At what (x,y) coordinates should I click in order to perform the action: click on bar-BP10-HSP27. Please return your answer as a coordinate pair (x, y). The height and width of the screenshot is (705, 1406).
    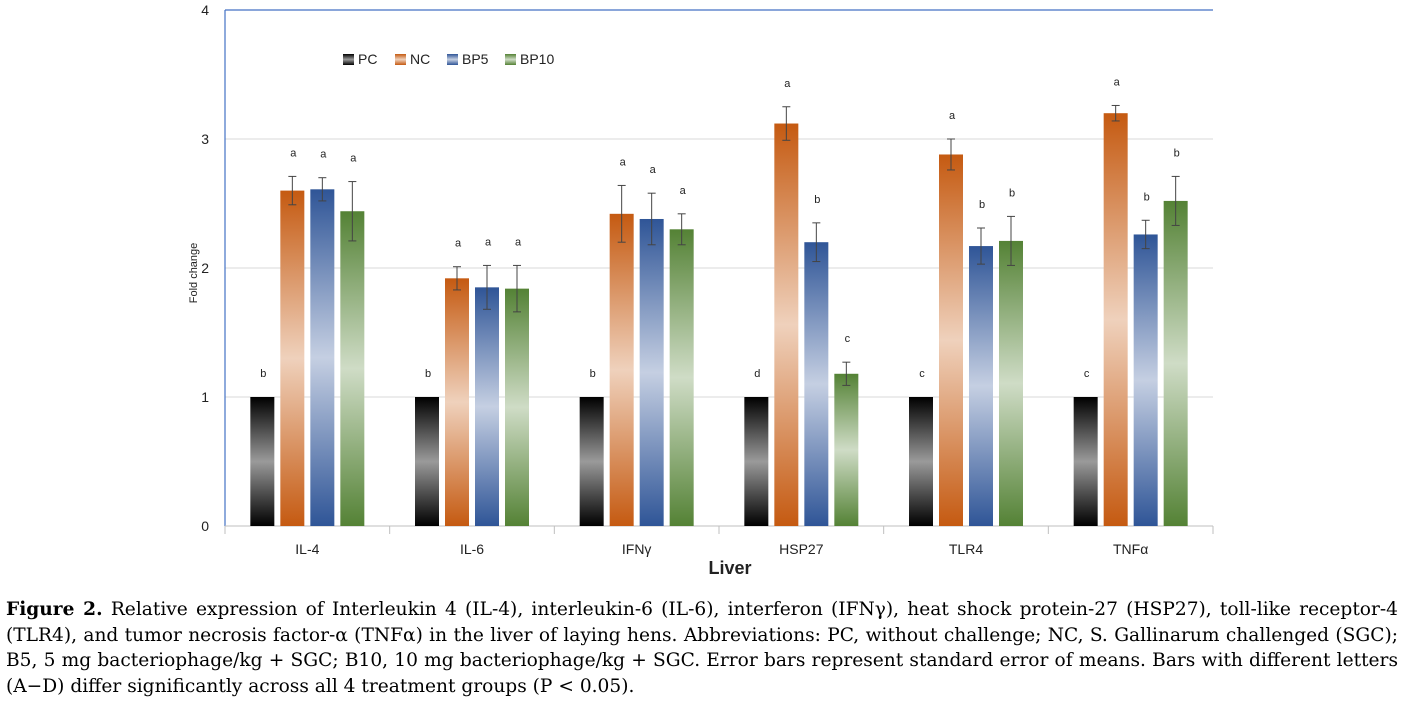
    Looking at the image, I should click on (846, 449).